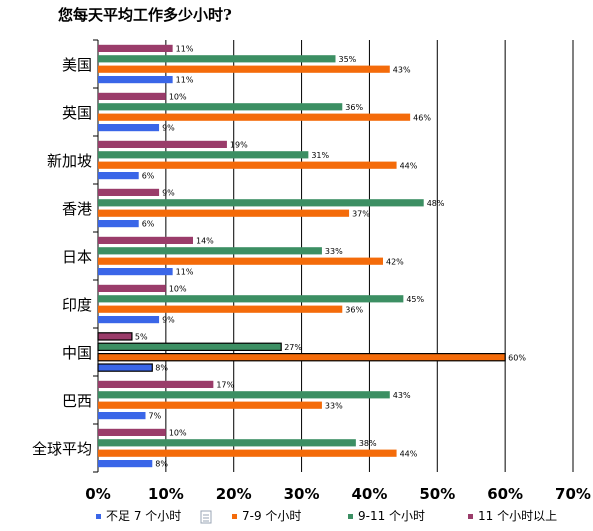 This screenshot has width=593, height=531. What do you see at coordinates (77, 257) in the screenshot?
I see `category-label: 日本` at bounding box center [77, 257].